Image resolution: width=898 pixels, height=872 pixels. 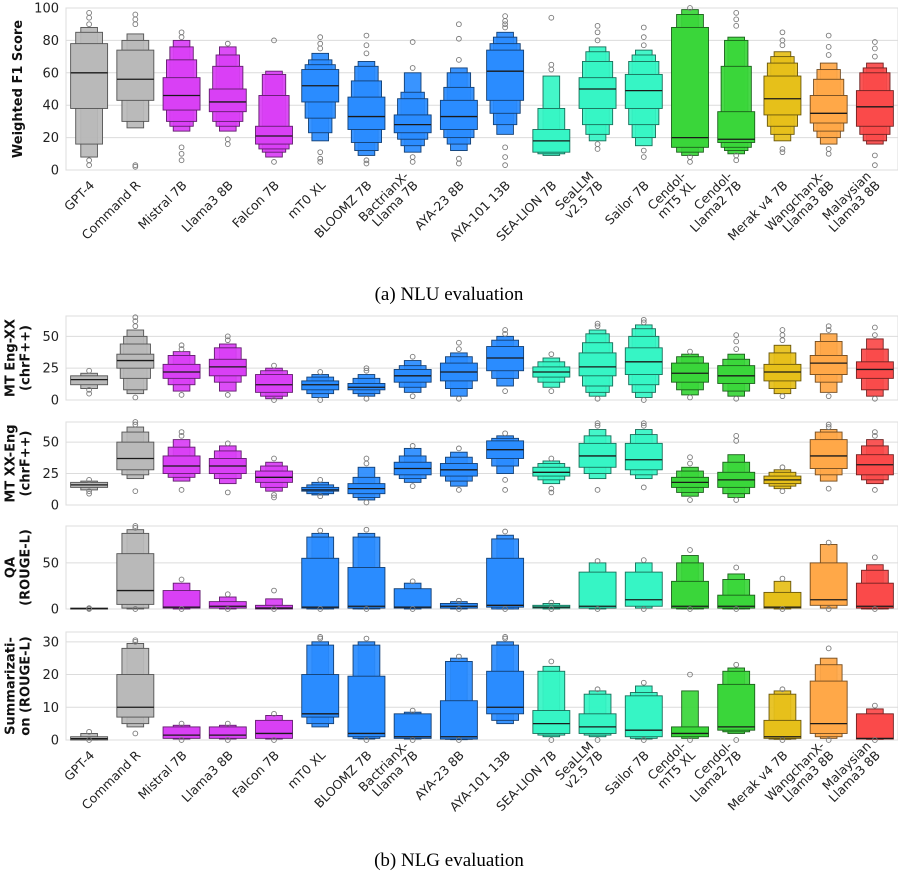 I want to click on boxen-BactrianX-Llama 7B, so click(x=412, y=102).